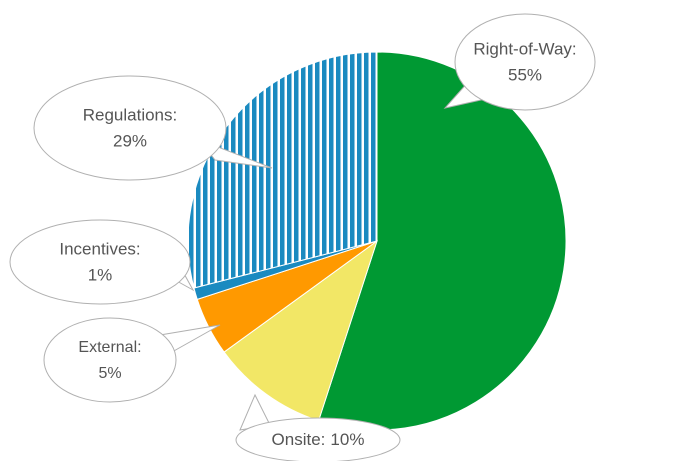  What do you see at coordinates (130, 140) in the screenshot?
I see `value-label: 29%` at bounding box center [130, 140].